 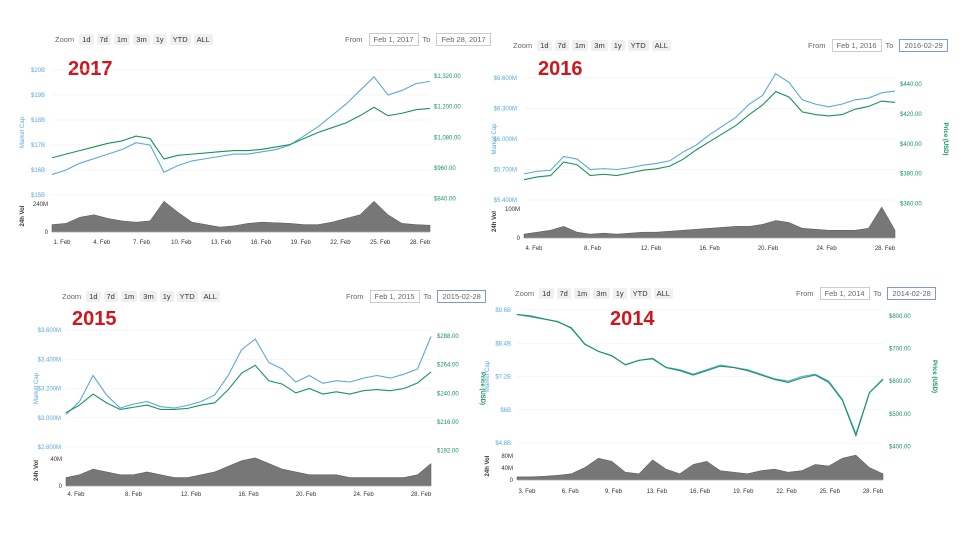 What do you see at coordinates (463, 39) in the screenshot?
I see `to-date-input: Feb 28, 2017` at bounding box center [463, 39].